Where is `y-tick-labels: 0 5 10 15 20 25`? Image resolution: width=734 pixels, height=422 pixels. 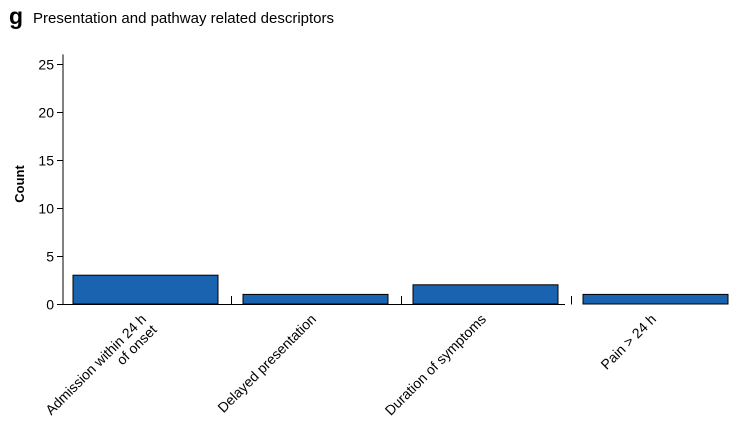 y-tick-labels: 0 5 10 15 20 25 is located at coordinates (46, 185).